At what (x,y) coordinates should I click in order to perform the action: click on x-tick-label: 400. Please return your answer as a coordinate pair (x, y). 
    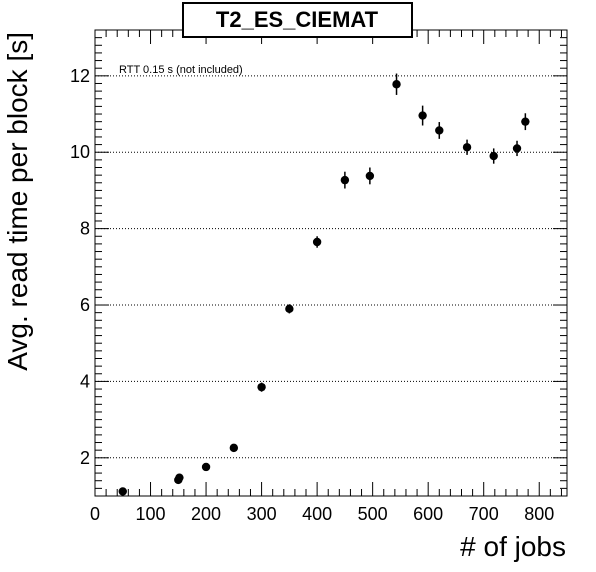
    Looking at the image, I should click on (317, 514).